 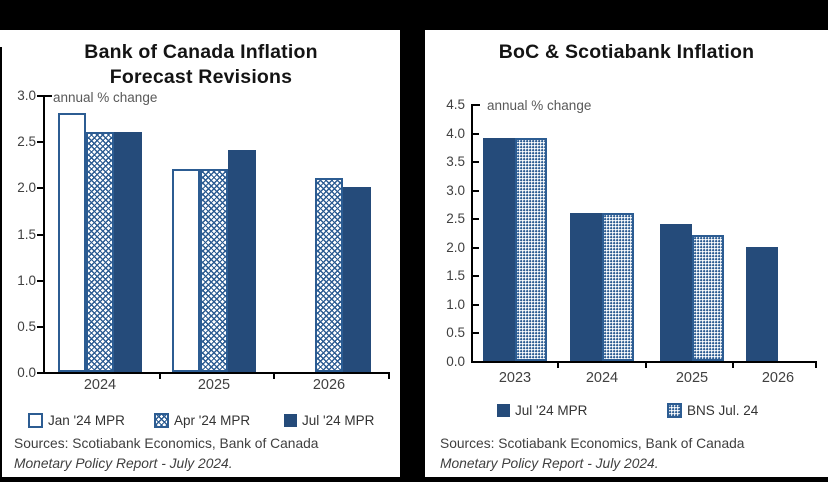 I want to click on center-black-divider, so click(x=412, y=253).